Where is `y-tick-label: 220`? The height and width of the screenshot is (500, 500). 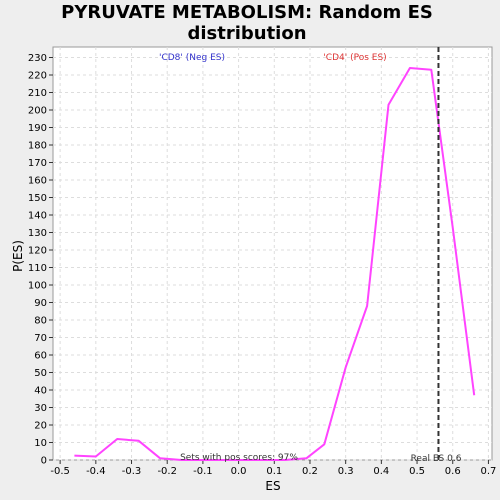
y-tick-label: 220 is located at coordinates (37, 76).